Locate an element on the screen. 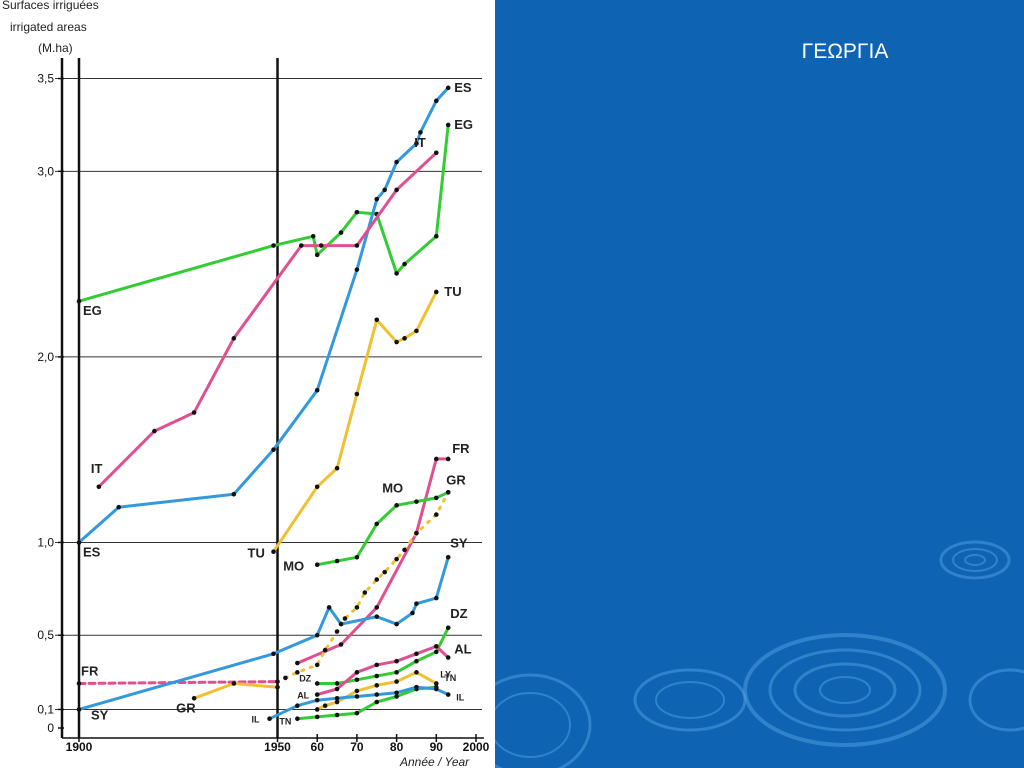 The width and height of the screenshot is (1024, 768). y-tick-label: 3,5 is located at coordinates (45, 79).